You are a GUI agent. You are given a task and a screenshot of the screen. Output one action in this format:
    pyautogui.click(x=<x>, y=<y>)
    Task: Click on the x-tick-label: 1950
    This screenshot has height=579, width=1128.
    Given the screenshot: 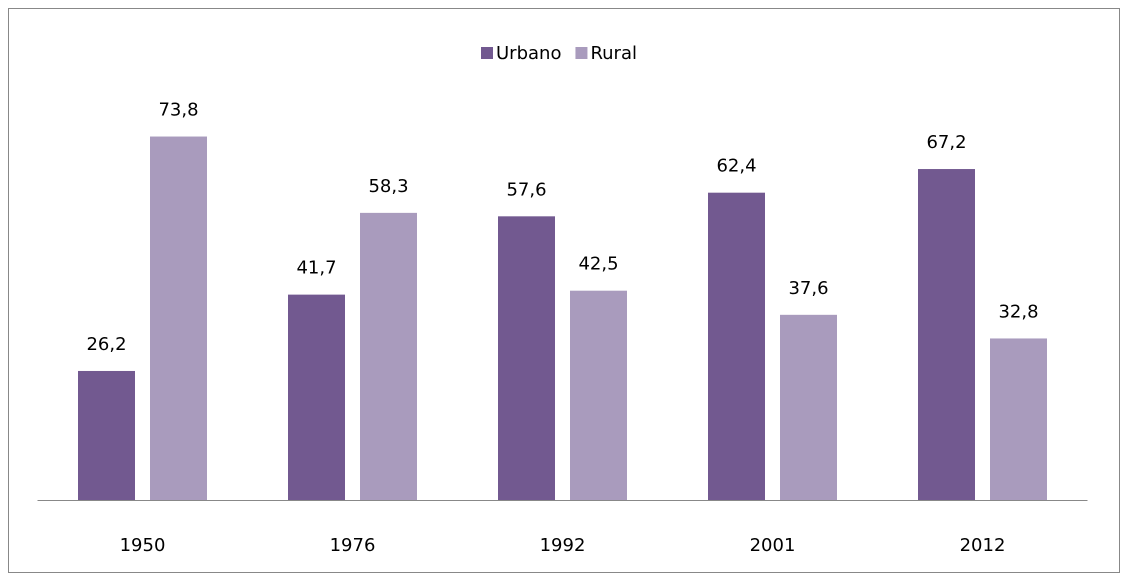 What is the action you would take?
    pyautogui.click(x=143, y=545)
    